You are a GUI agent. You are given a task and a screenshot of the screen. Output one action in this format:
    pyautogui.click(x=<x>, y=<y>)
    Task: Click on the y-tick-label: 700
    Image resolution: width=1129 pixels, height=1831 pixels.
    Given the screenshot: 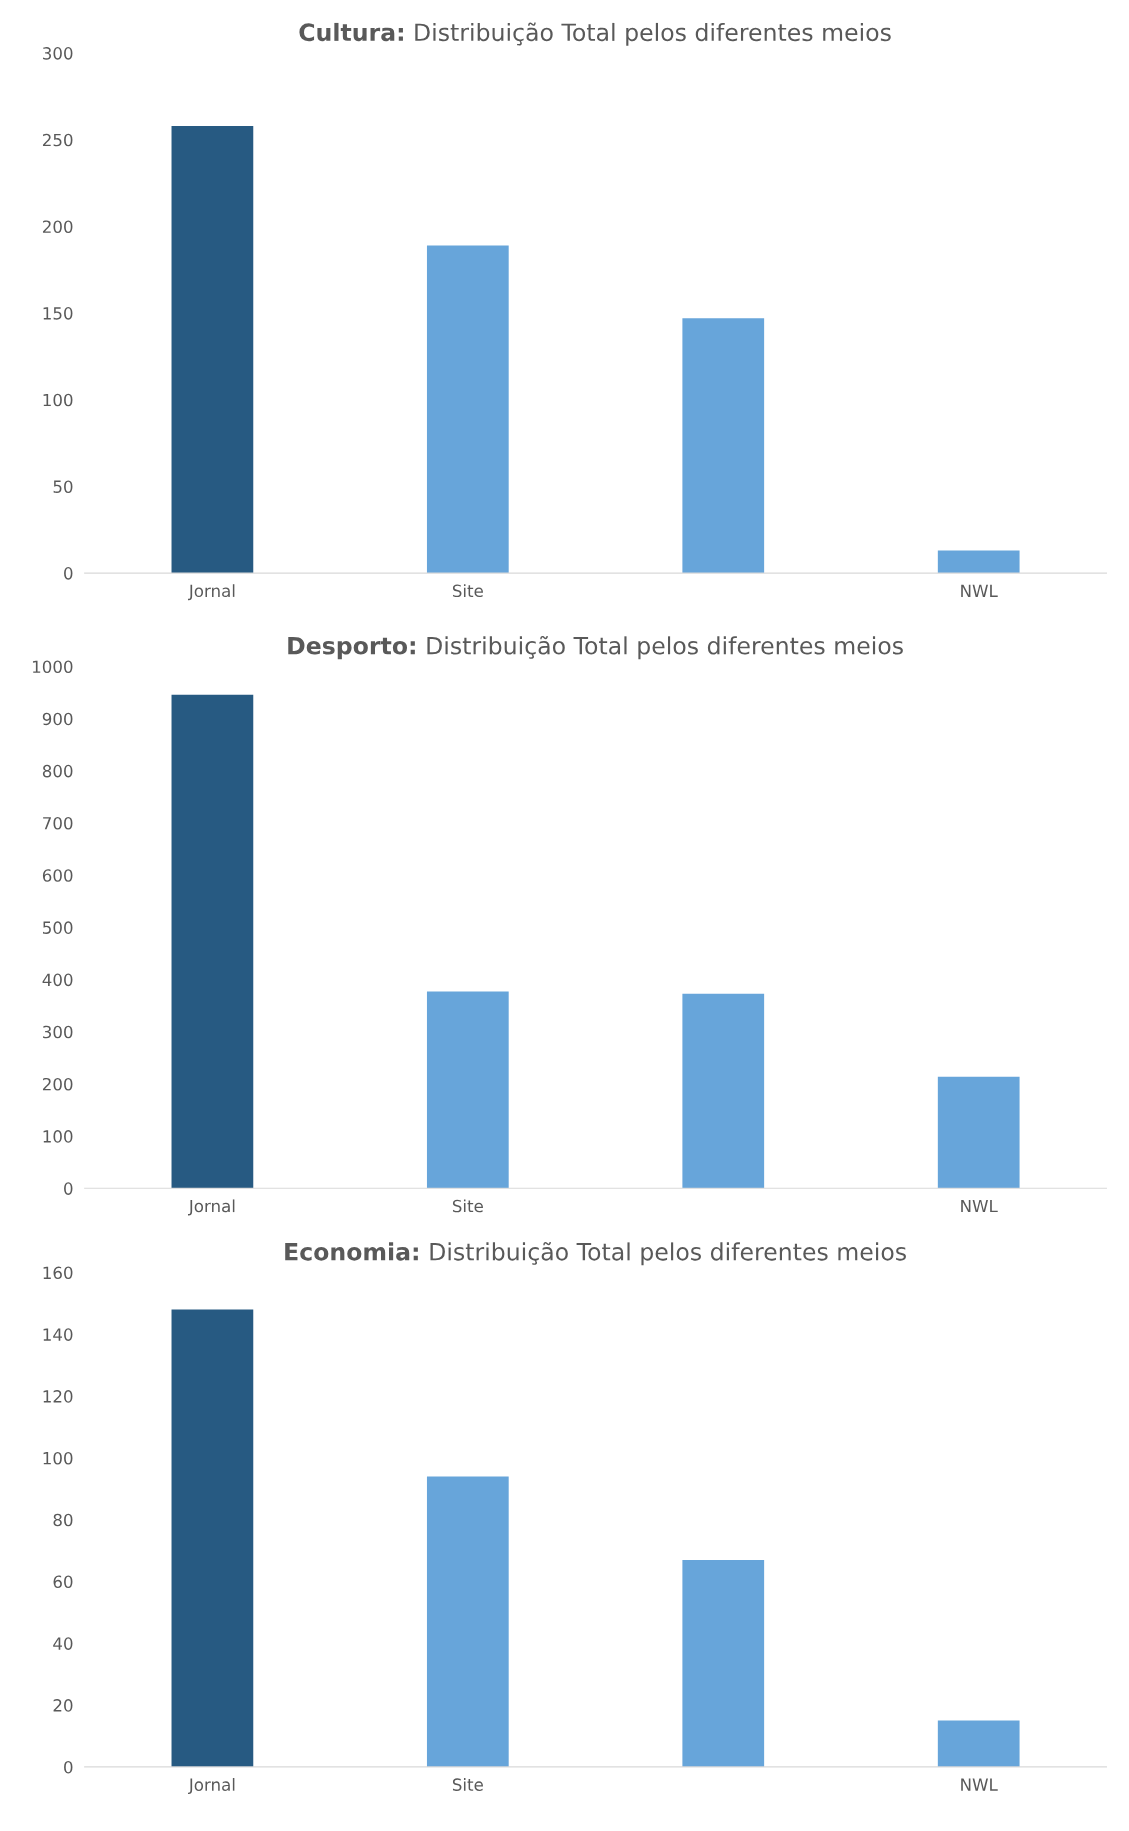 What is the action you would take?
    pyautogui.click(x=58, y=823)
    